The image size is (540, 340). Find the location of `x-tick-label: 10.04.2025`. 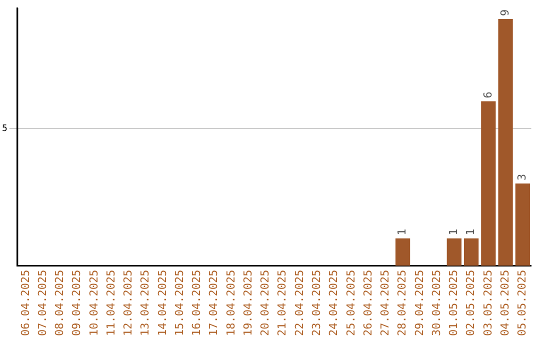

x-tick-label: 10.04.2025 is located at coordinates (93, 303).